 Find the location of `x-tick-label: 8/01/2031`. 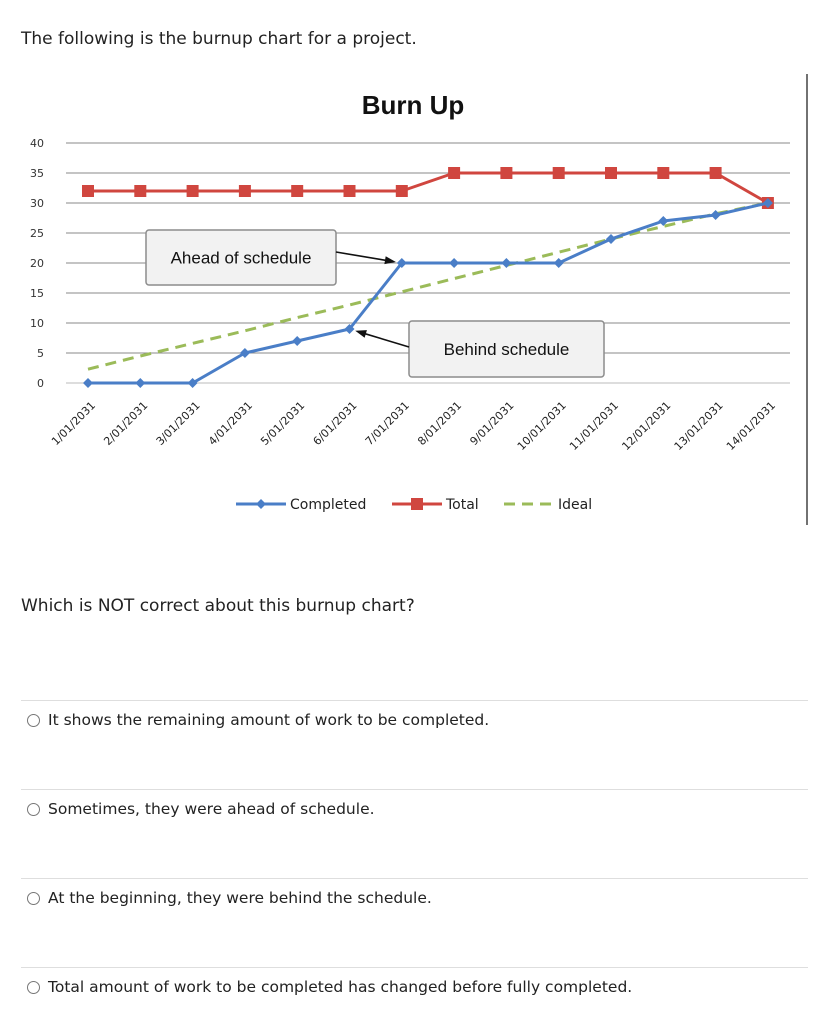

x-tick-label: 8/01/2031 is located at coordinates (439, 423).